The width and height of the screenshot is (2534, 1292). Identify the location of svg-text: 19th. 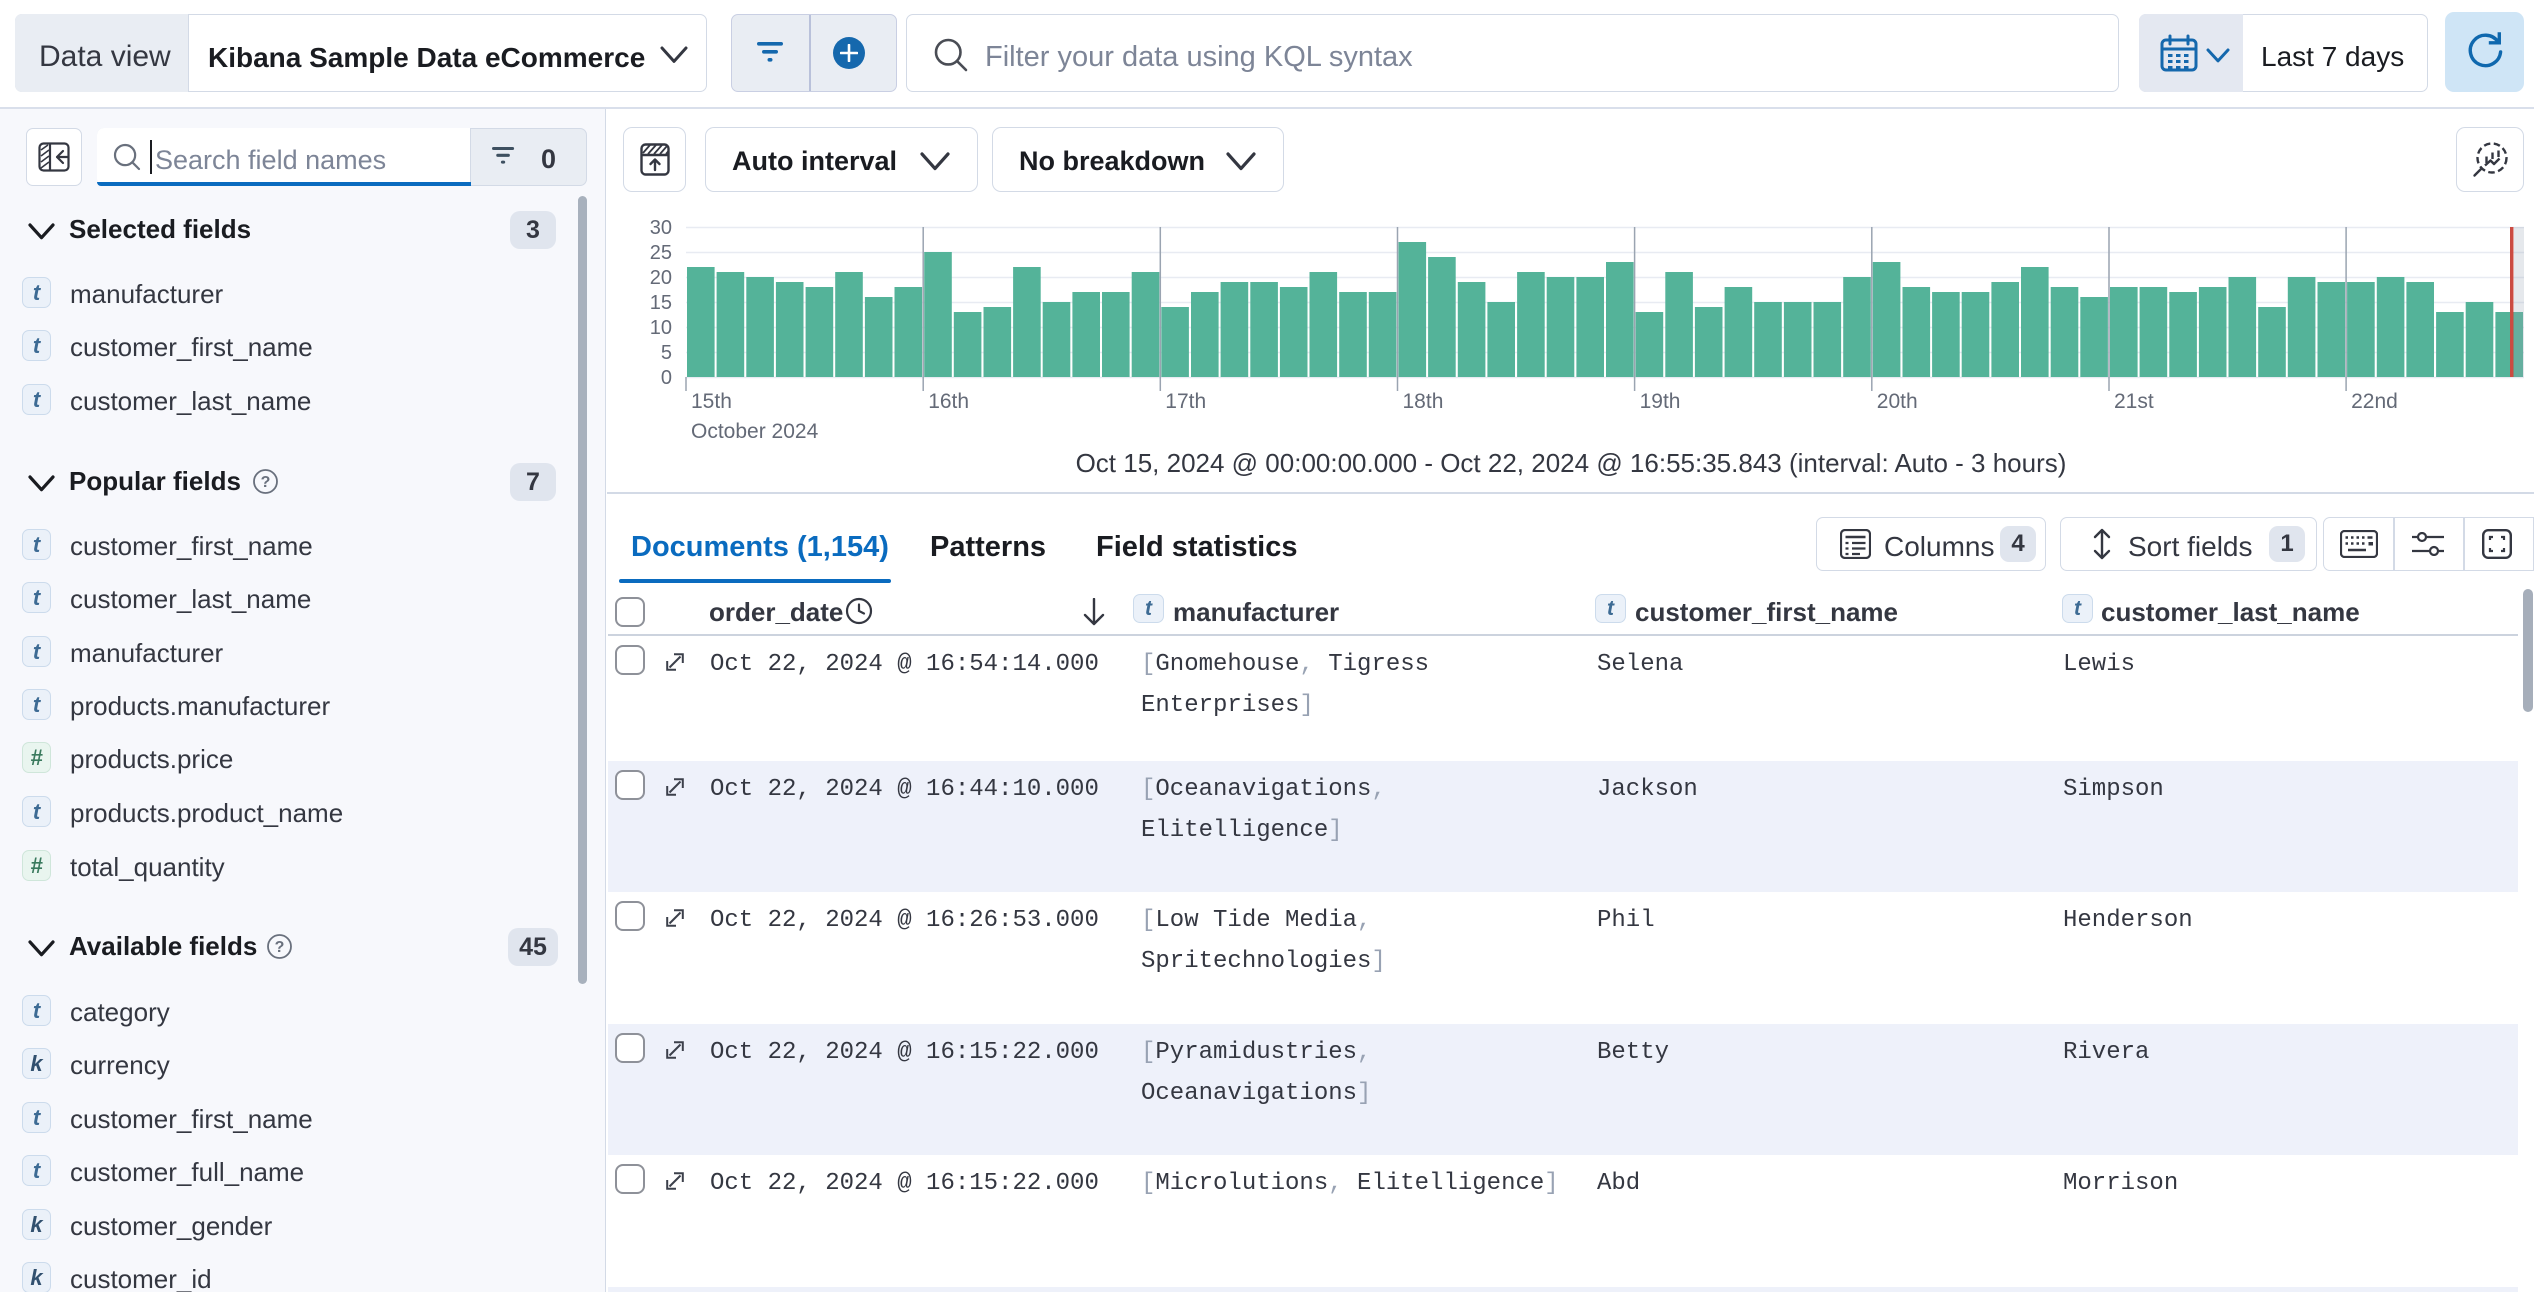
(1660, 401).